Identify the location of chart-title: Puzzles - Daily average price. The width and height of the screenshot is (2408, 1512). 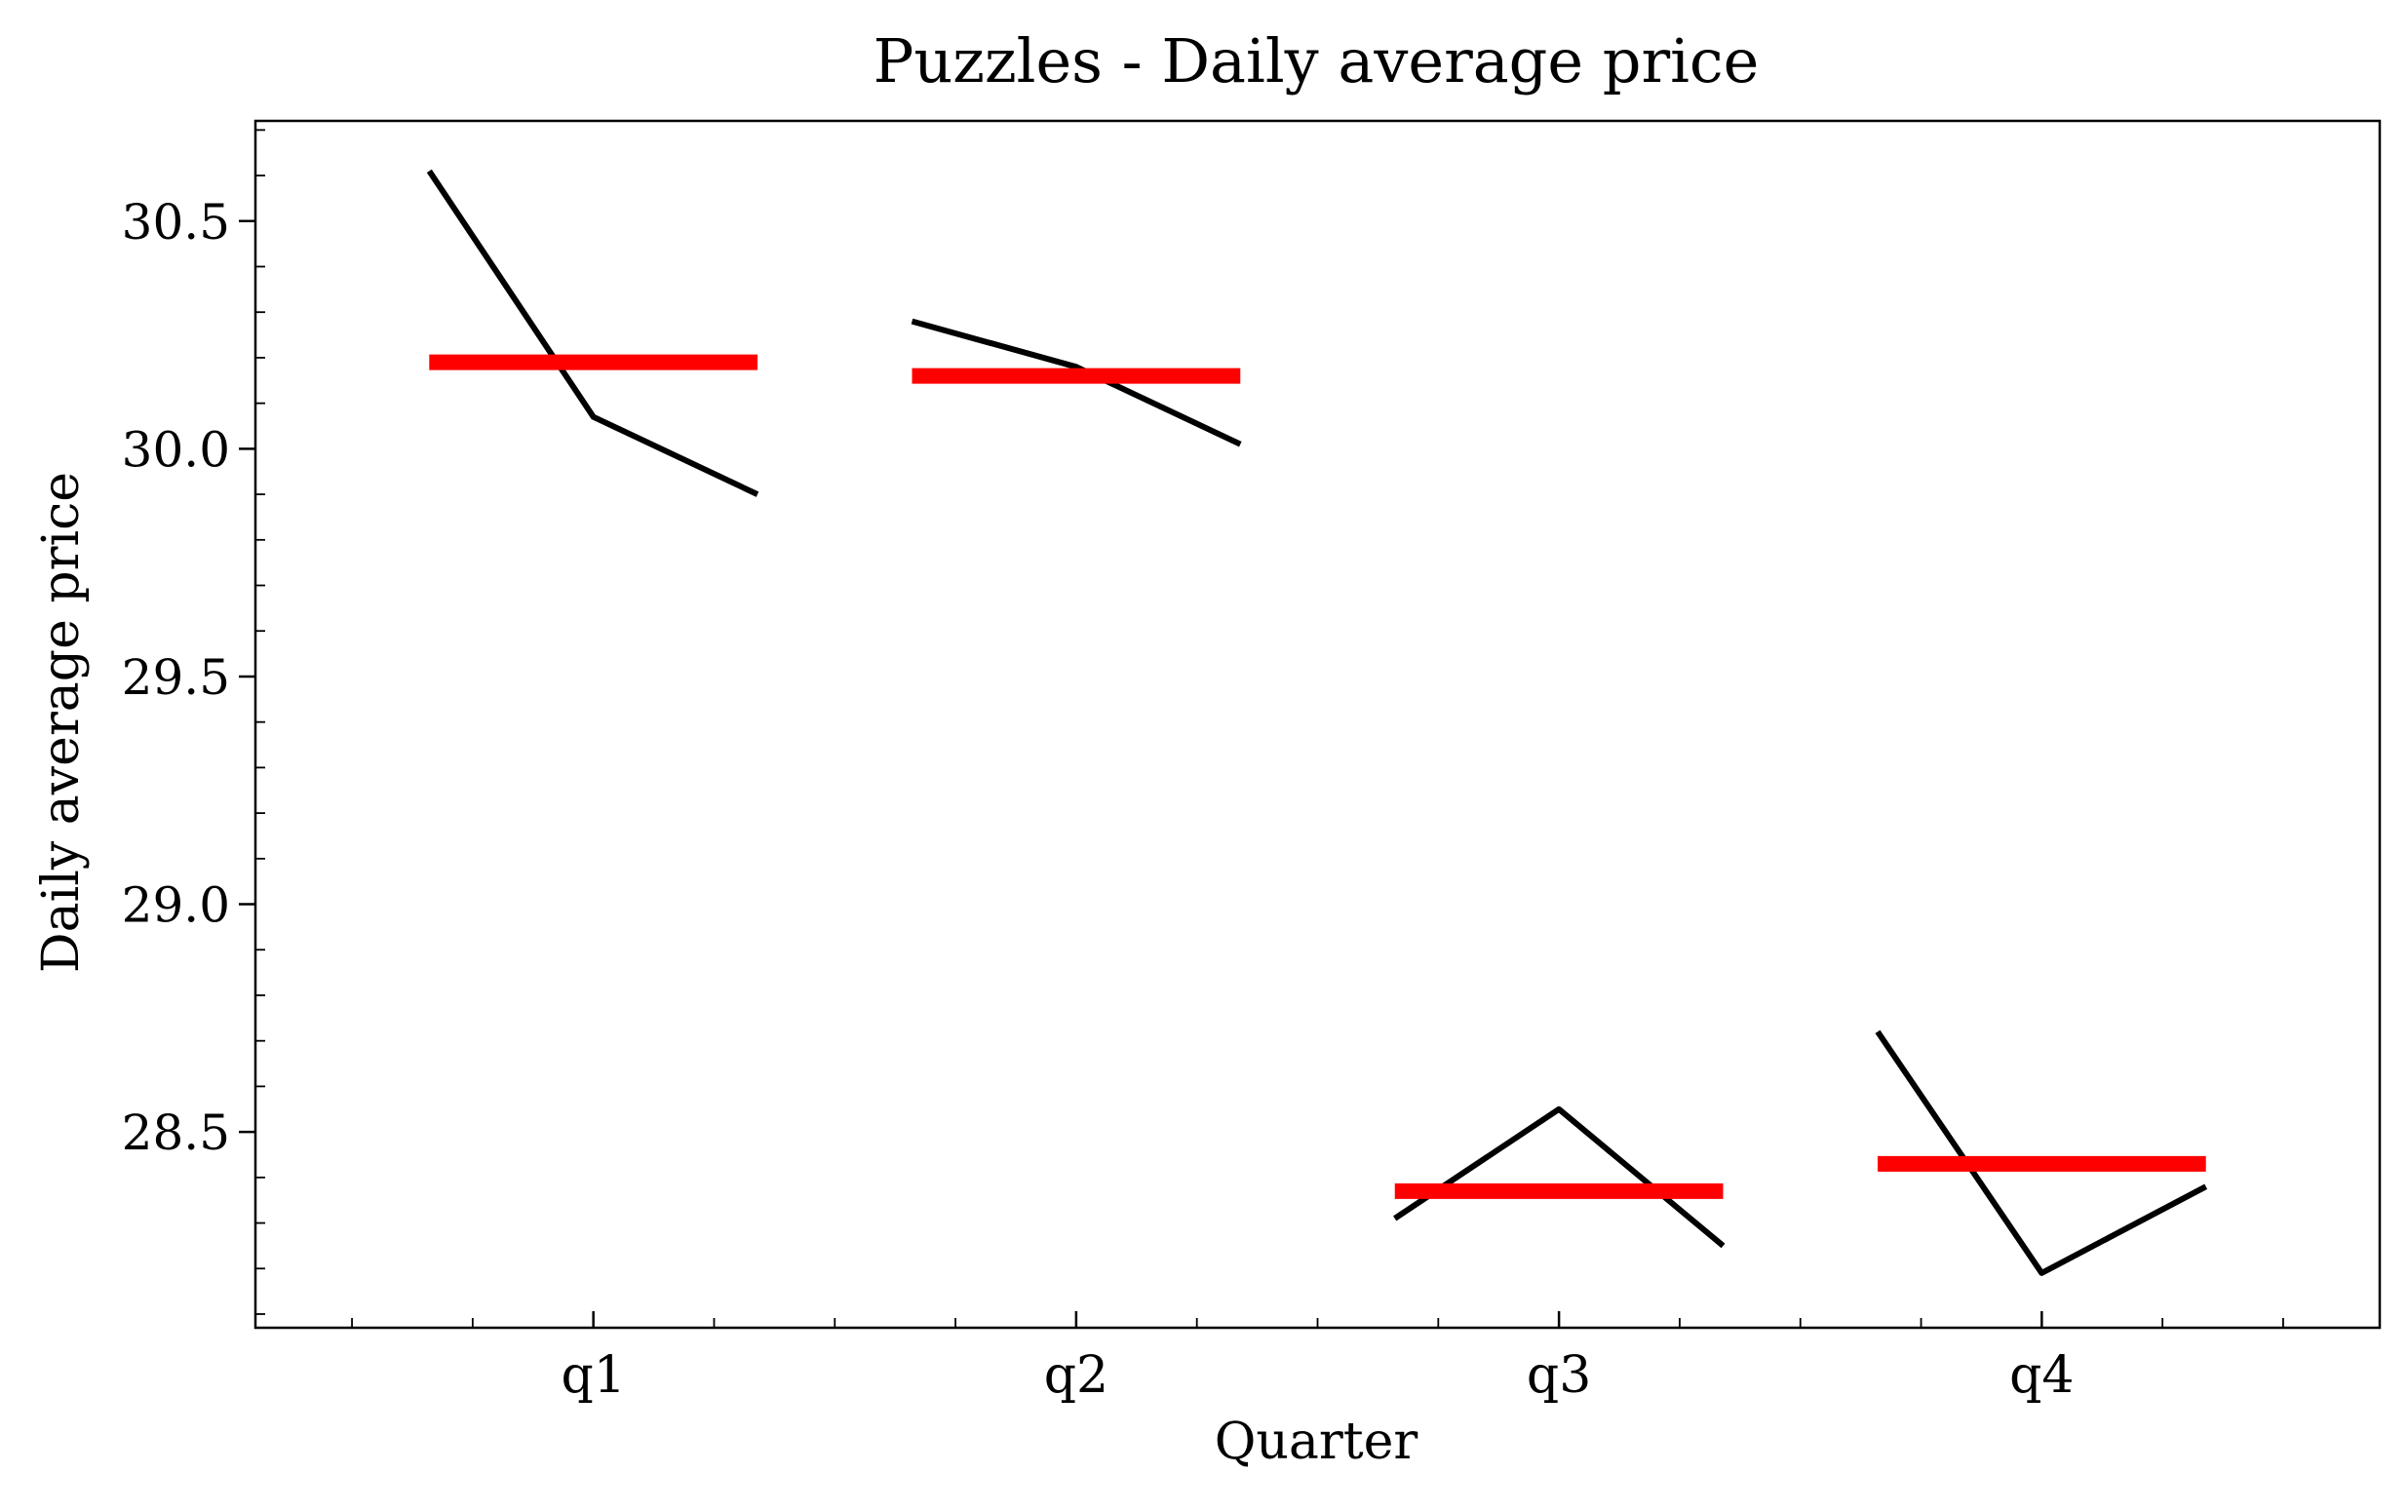
(1317, 61).